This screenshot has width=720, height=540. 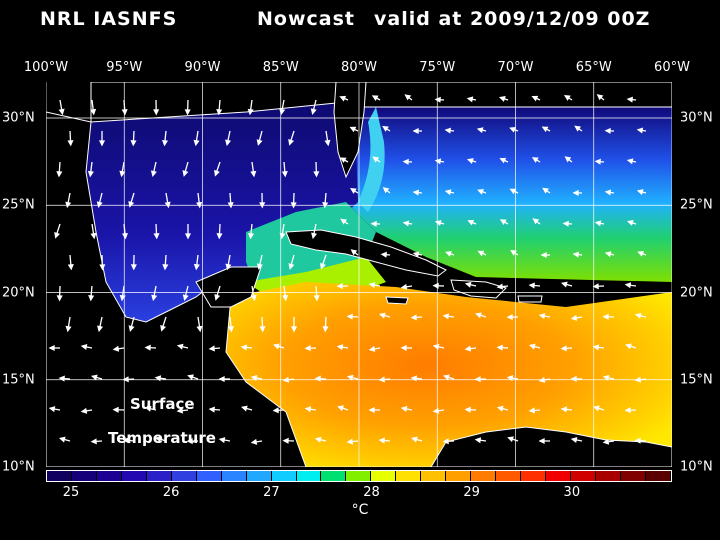 What do you see at coordinates (696, 467) in the screenshot?
I see `lat-label-right: 10°N` at bounding box center [696, 467].